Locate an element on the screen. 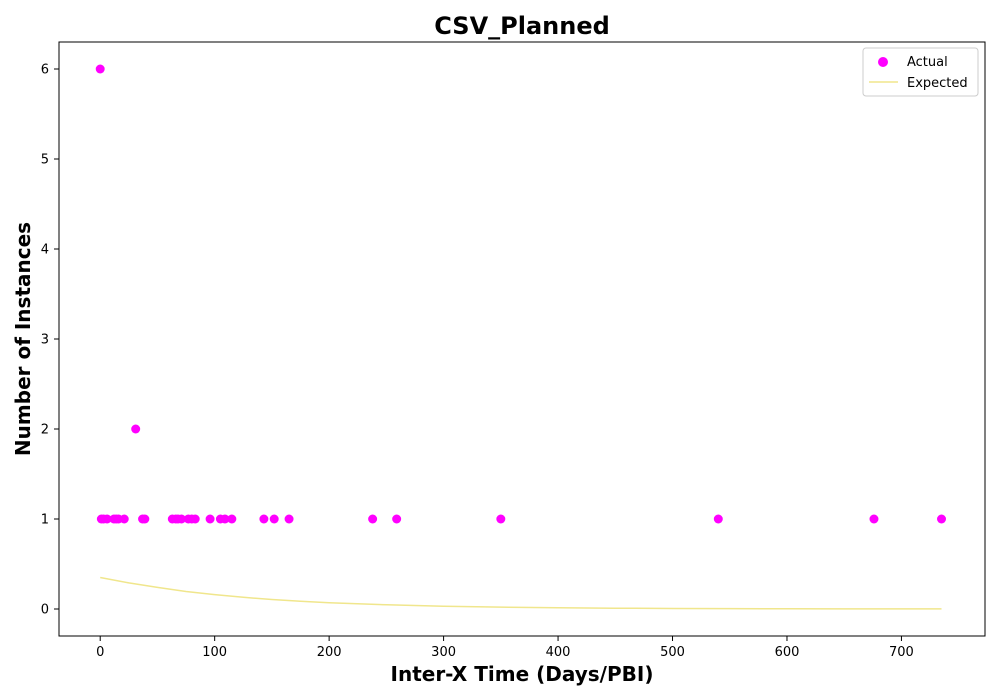 This screenshot has width=1000, height=700. y-tick-label: 6 is located at coordinates (45, 70).